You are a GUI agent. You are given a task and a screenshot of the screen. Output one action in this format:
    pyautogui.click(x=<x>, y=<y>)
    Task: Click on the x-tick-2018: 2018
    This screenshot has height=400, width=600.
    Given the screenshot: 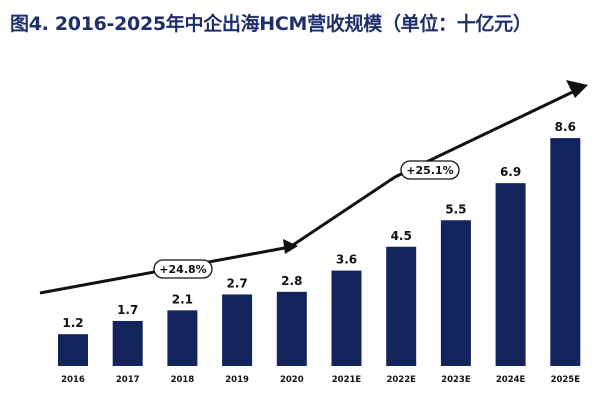 What is the action you would take?
    pyautogui.click(x=183, y=380)
    